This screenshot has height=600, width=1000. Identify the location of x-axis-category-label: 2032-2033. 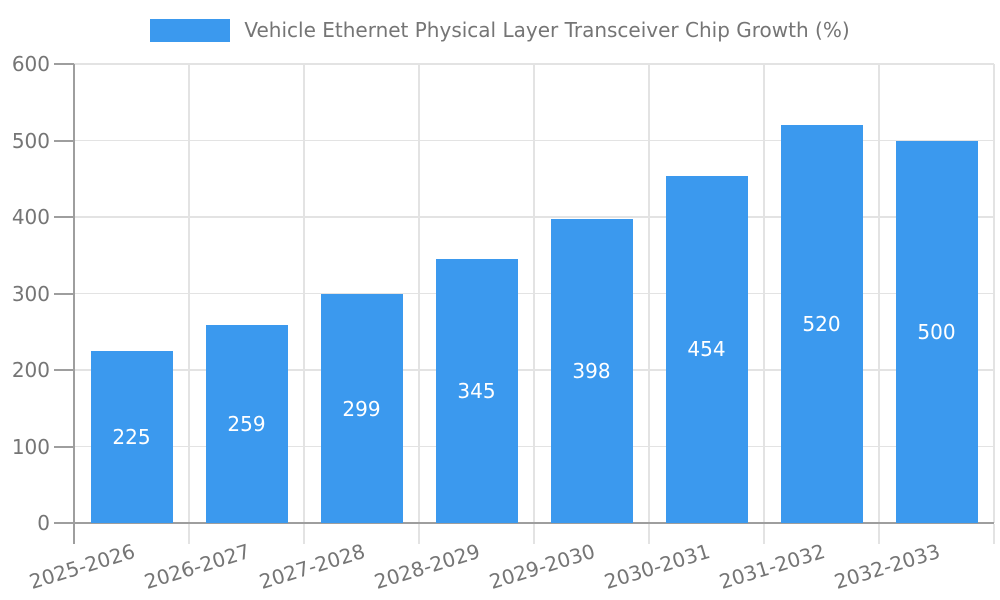
(887, 566).